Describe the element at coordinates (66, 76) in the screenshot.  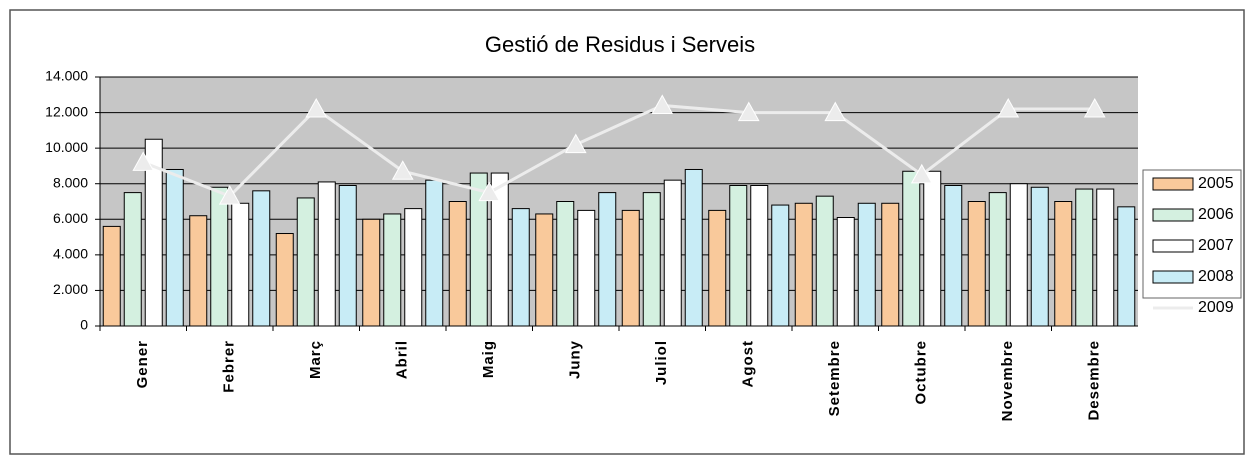
I see `y-tick-label: 14.000` at that location.